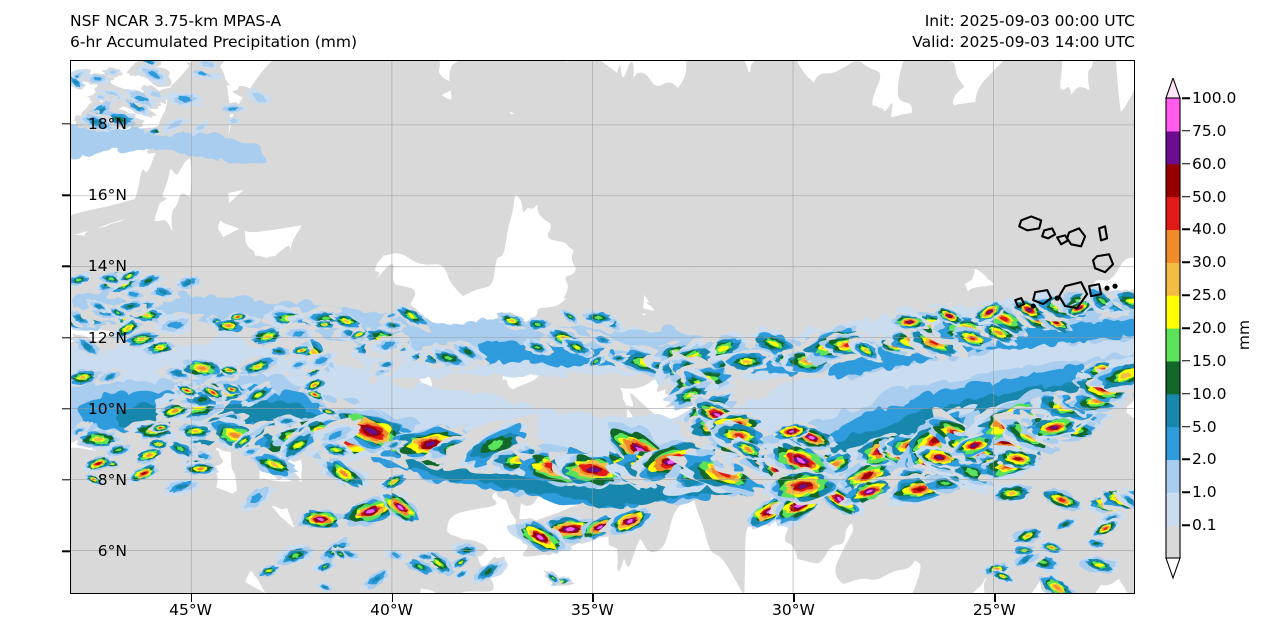 Image resolution: width=1280 pixels, height=639 pixels. I want to click on longitude-tick-label: 30°W, so click(793, 610).